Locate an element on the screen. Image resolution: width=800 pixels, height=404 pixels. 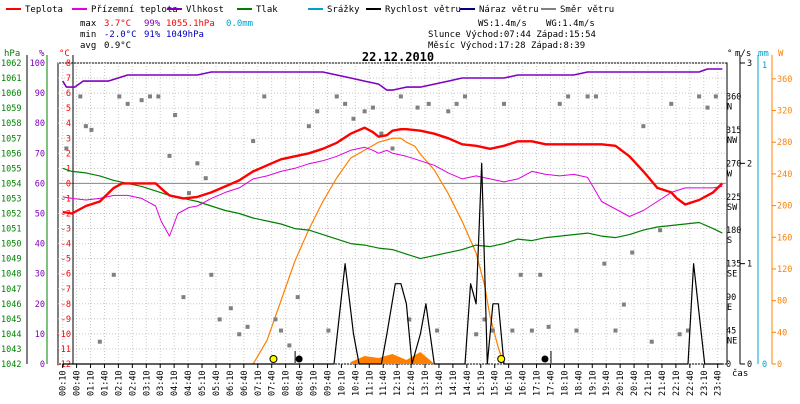
pressure-tick: 1051 is located at coordinates (11, 230).